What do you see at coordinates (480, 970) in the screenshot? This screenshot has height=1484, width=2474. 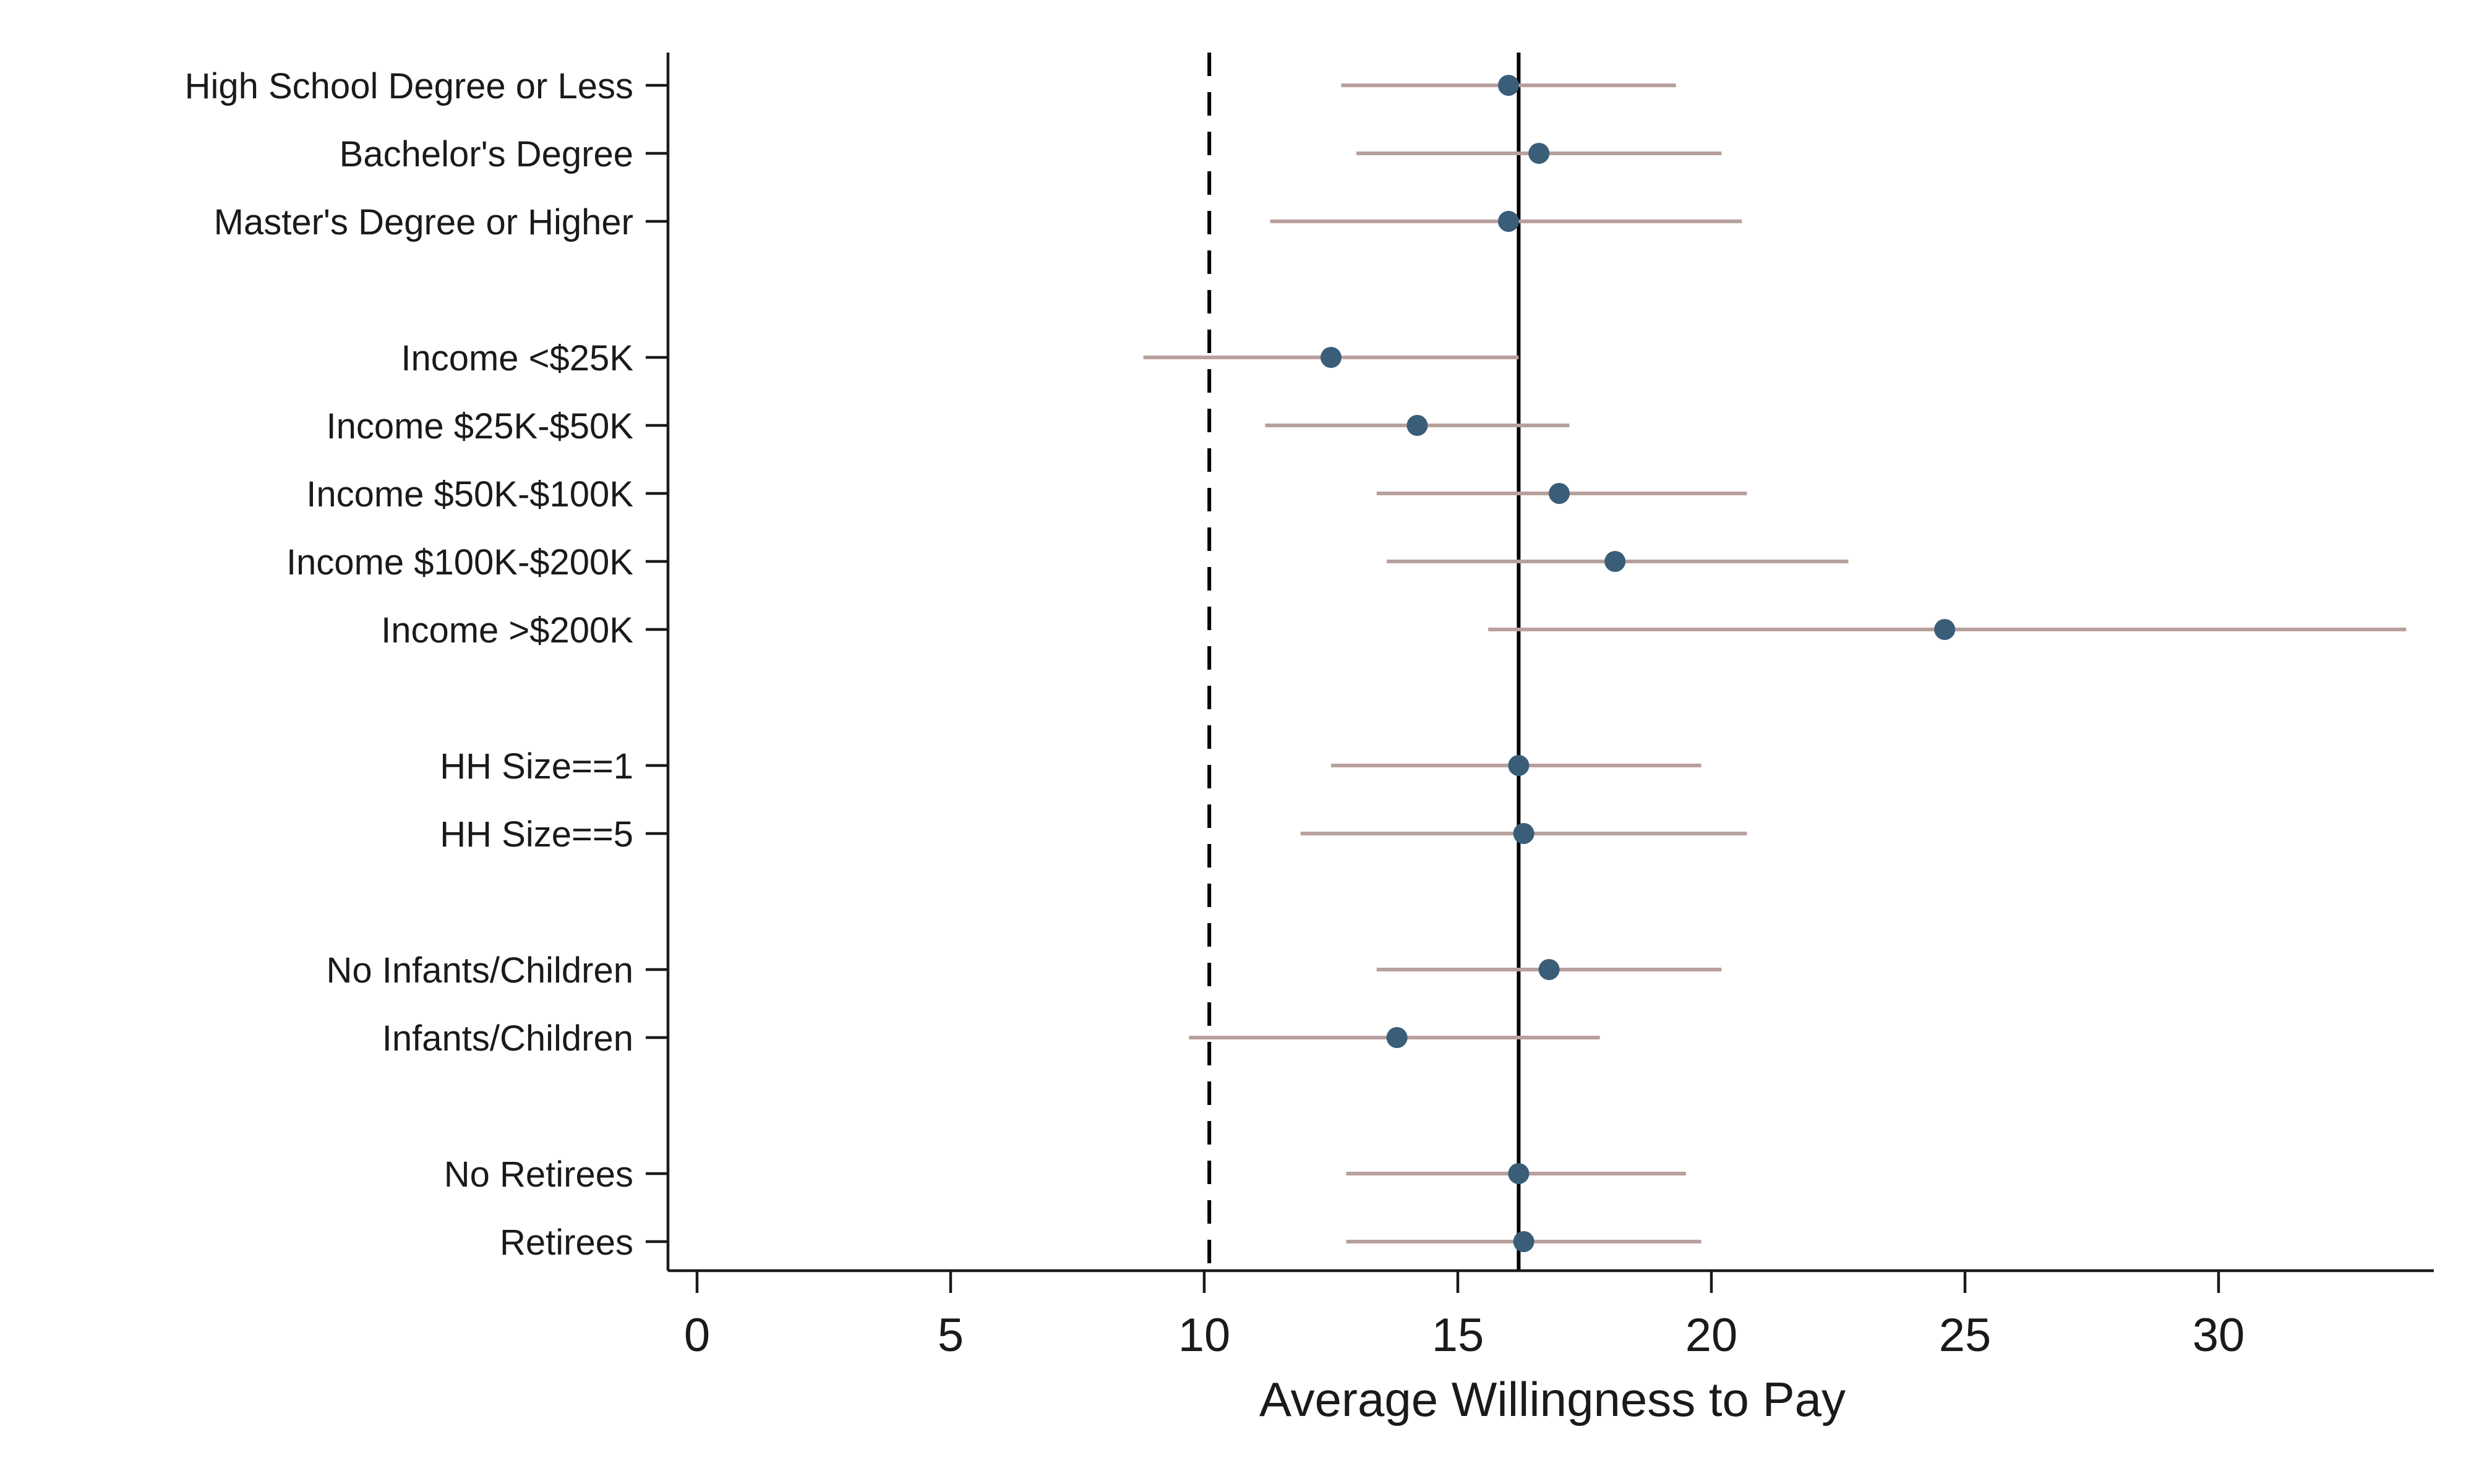 I see `category-label: No Infants/Children` at bounding box center [480, 970].